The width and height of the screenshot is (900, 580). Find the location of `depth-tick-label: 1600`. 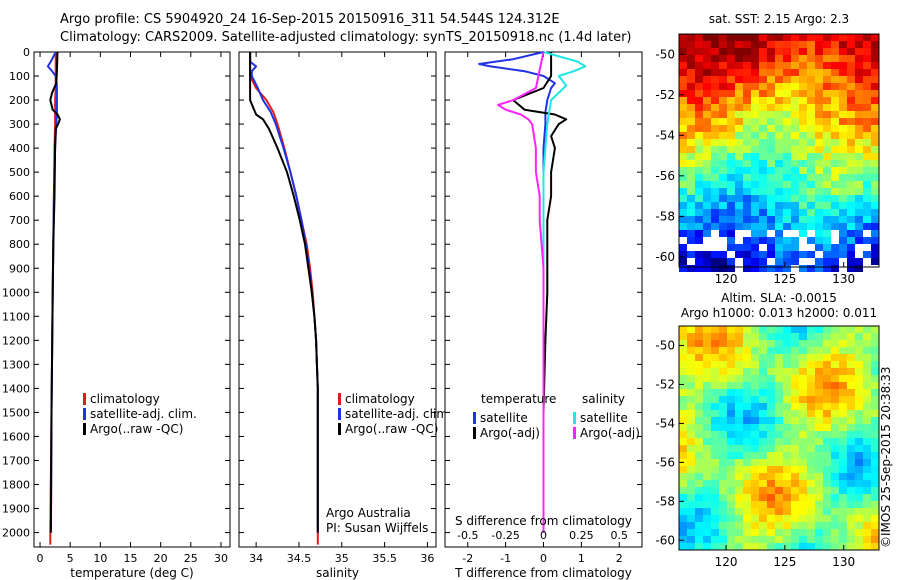

depth-tick-label: 1600 is located at coordinates (16, 436).